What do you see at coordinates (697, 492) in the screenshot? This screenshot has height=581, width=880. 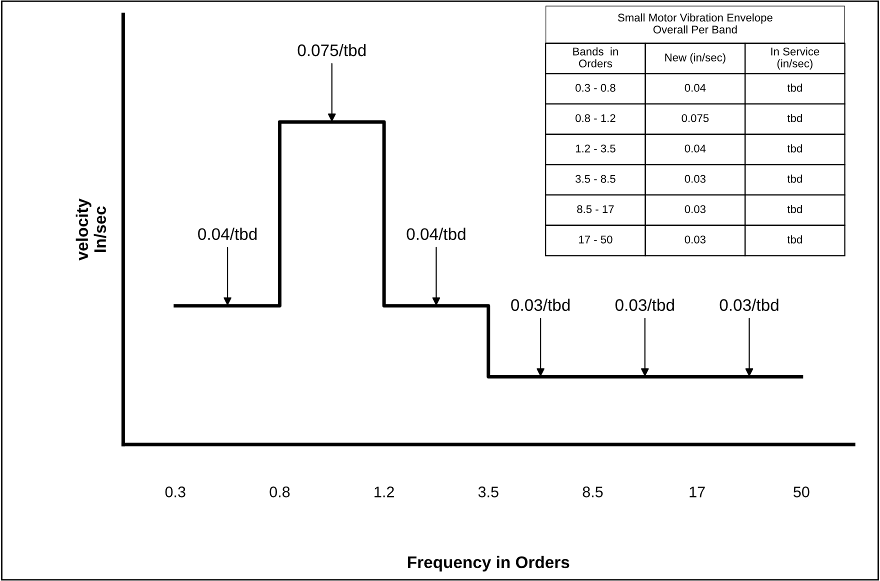 I see `x-tick-label: 17` at bounding box center [697, 492].